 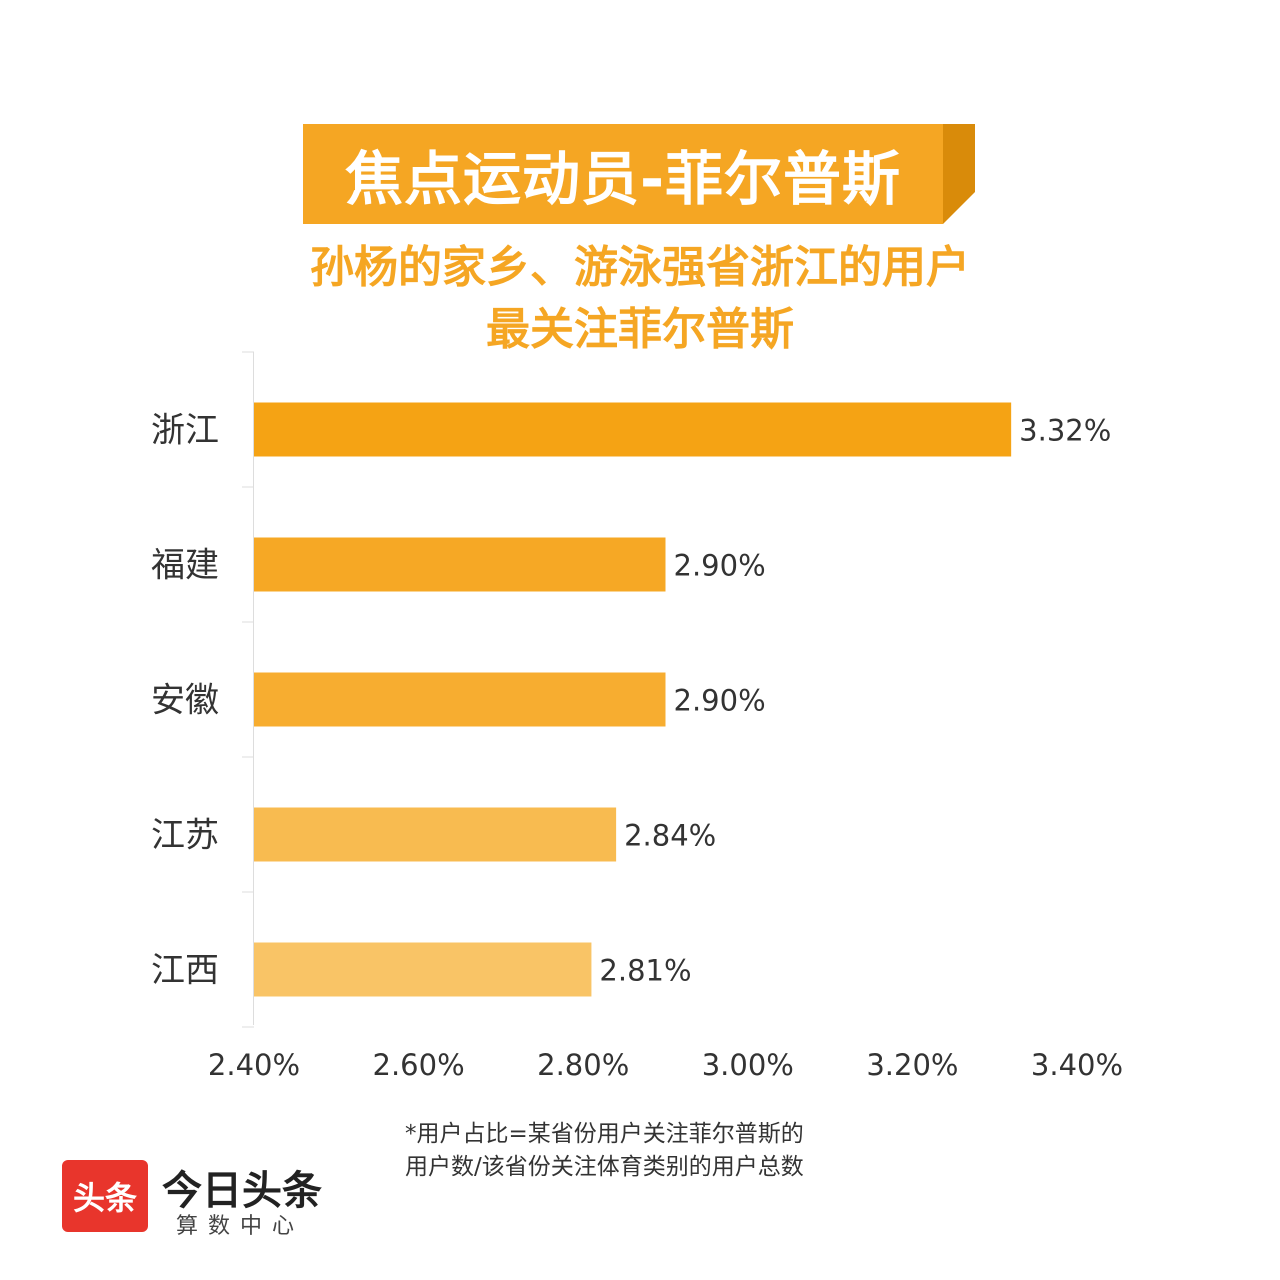 I want to click on category-label: 安徽, so click(x=185, y=701).